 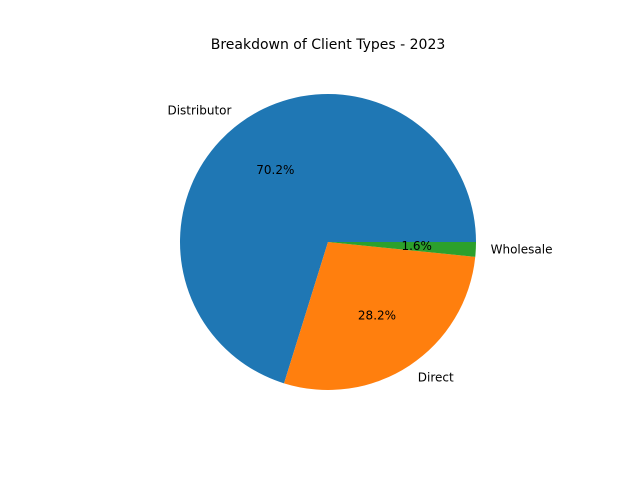 What do you see at coordinates (377, 316) in the screenshot?
I see `percent-label-direct: 28.2%` at bounding box center [377, 316].